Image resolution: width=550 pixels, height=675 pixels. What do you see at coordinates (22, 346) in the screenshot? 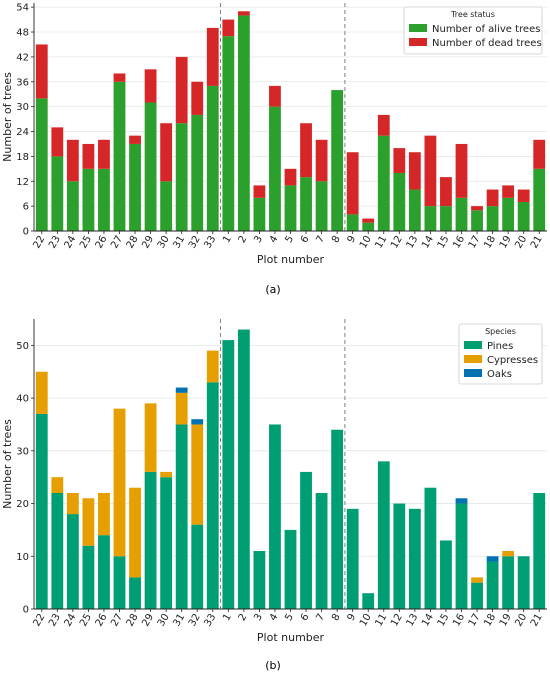
I see `y-tick-label: 50` at bounding box center [22, 346].